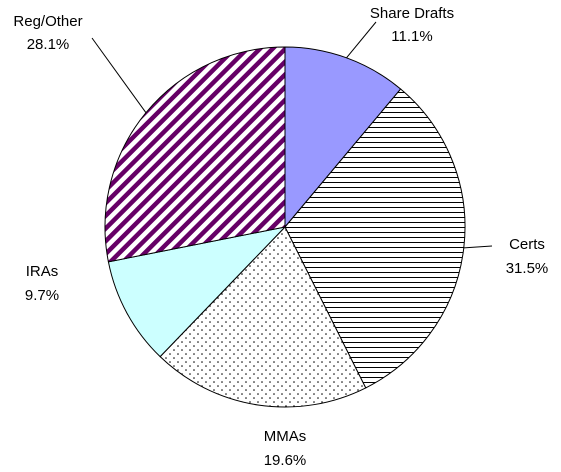 Image resolution: width=561 pixels, height=472 pixels. Describe the element at coordinates (285, 436) in the screenshot. I see `slice-label: MMAs` at that location.